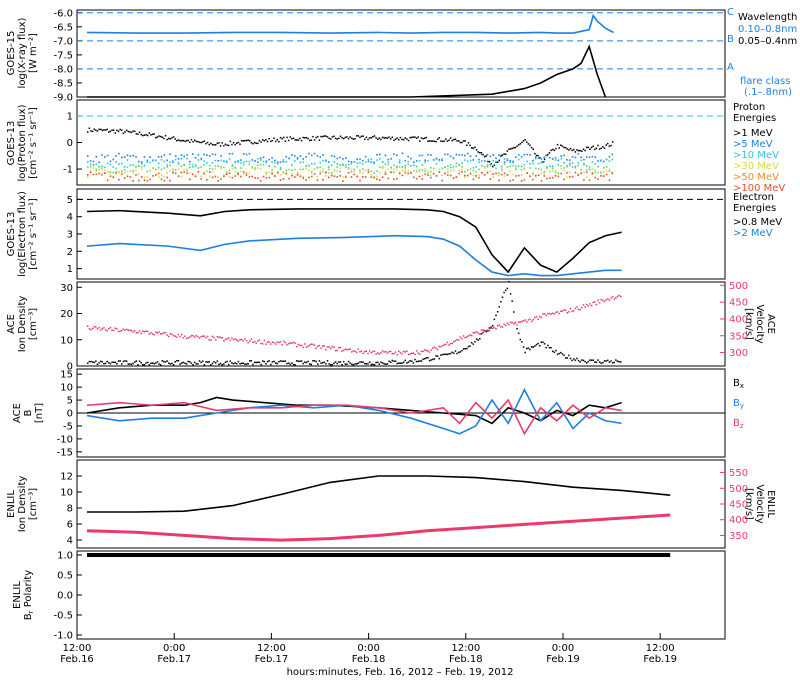 Image resolution: width=800 pixels, height=680 pixels. What do you see at coordinates (63, 83) in the screenshot?
I see `goes15-xray-ytick-5: -8.5` at bounding box center [63, 83].